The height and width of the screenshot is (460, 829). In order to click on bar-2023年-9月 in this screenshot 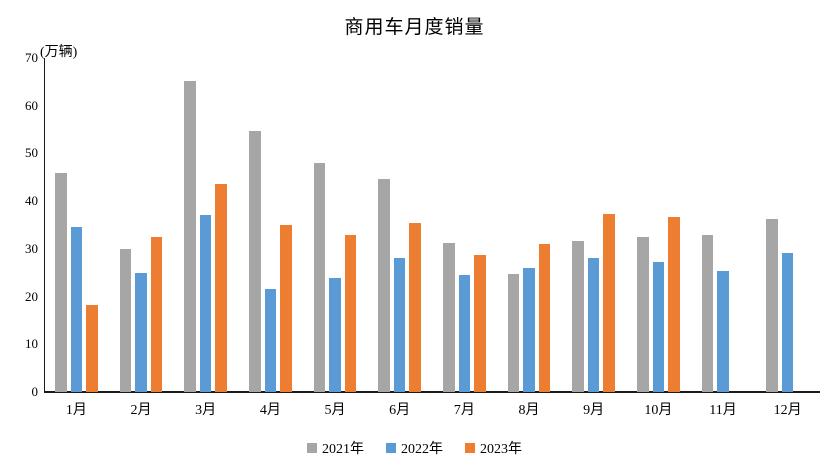, I will do `click(609, 303)`.